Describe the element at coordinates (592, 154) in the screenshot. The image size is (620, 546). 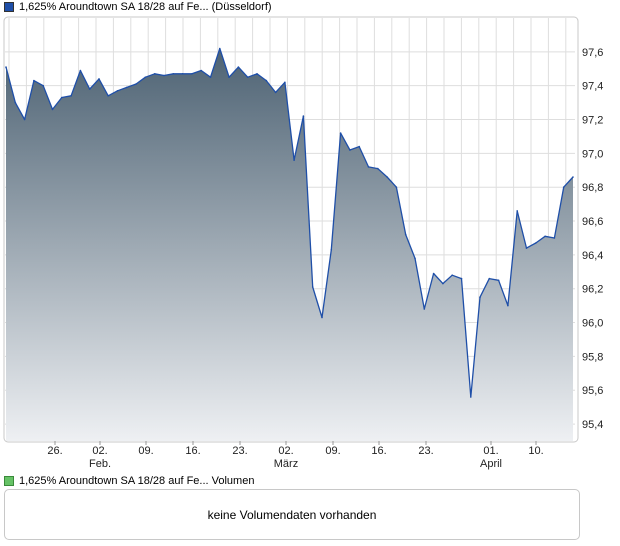
I see `y-tick-label: 97,0` at that location.